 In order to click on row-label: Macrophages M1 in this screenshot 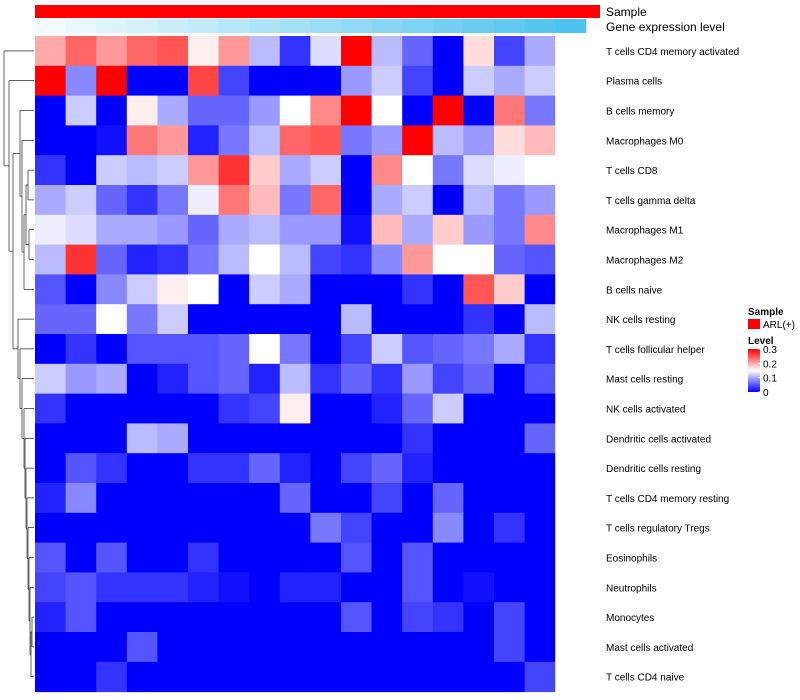, I will do `click(645, 231)`.